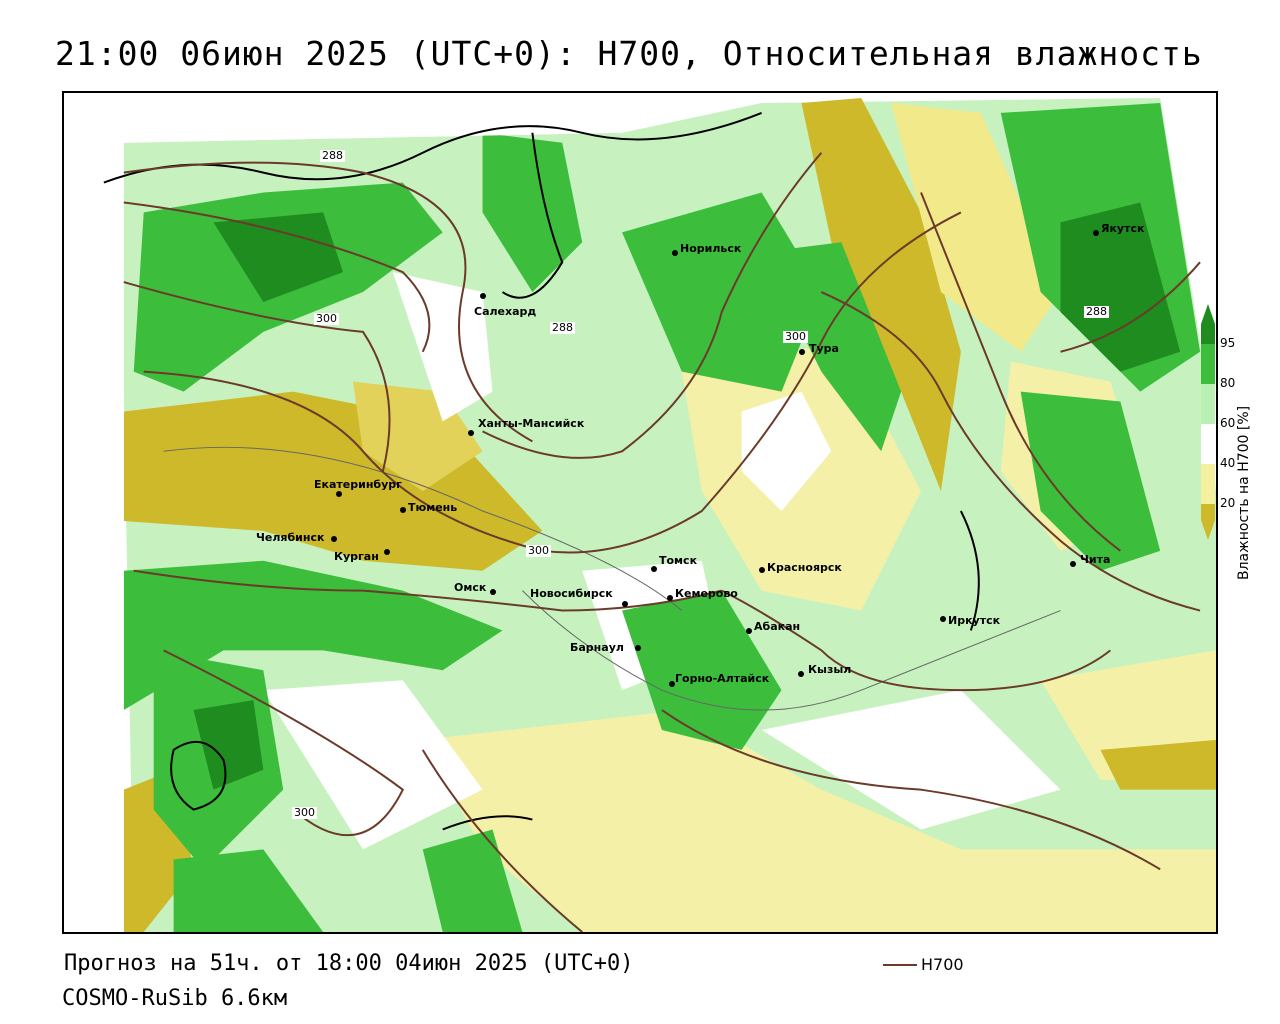  What do you see at coordinates (711, 248) in the screenshot?
I see `city-label: Норильск` at bounding box center [711, 248].